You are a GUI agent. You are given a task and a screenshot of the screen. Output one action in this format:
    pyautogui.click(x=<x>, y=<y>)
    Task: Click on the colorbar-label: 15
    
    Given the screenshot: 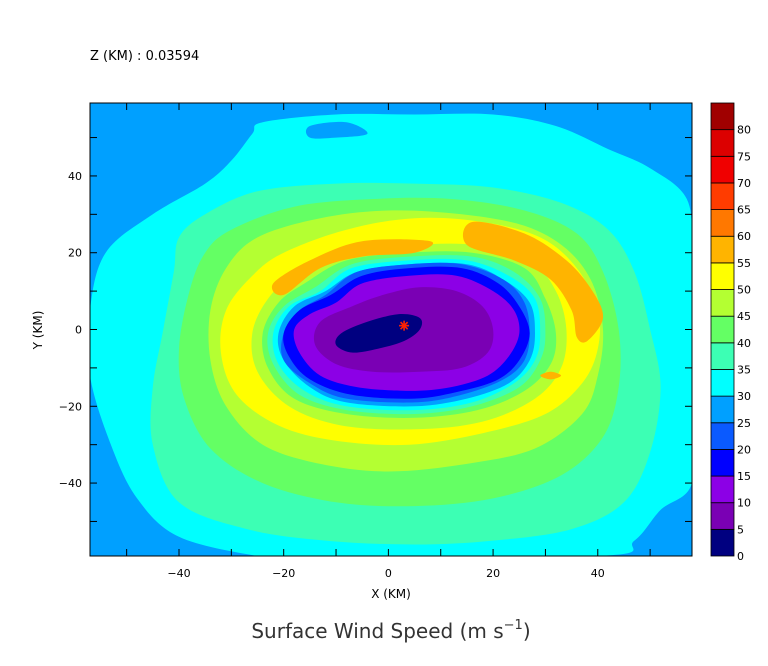 What is the action you would take?
    pyautogui.click(x=744, y=476)
    